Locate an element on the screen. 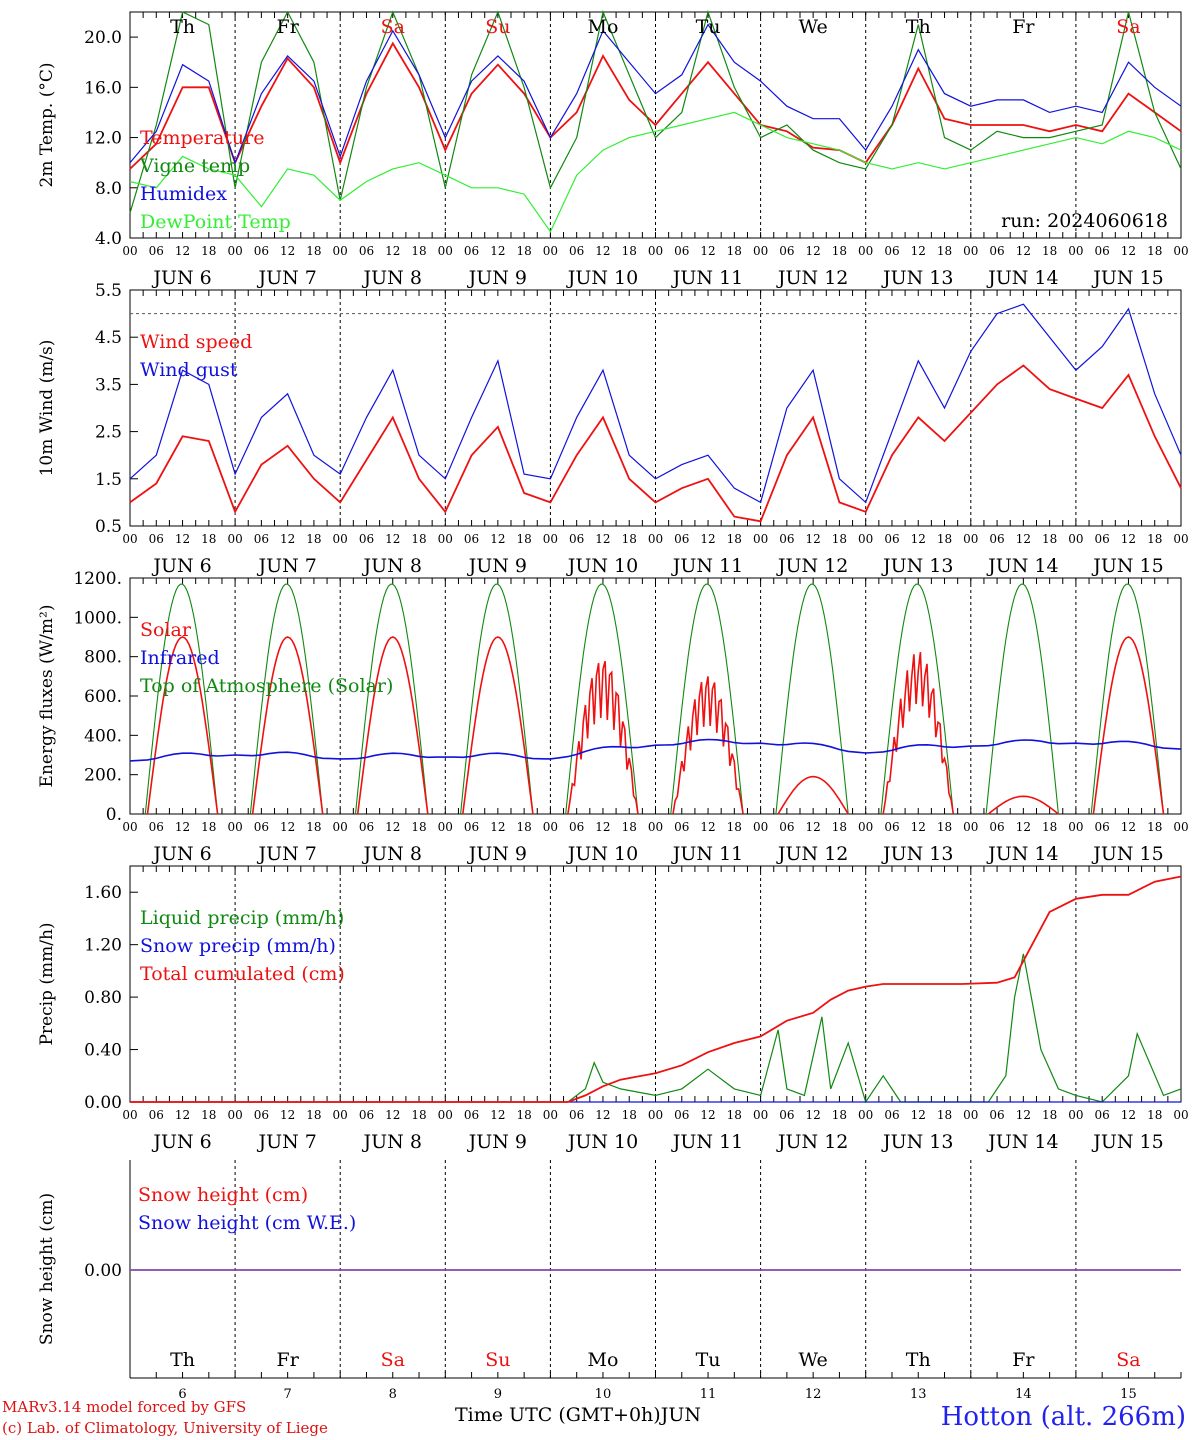 The height and width of the screenshot is (1440, 1194). legend-entry: Liquid precip (mm/h) is located at coordinates (242, 918).